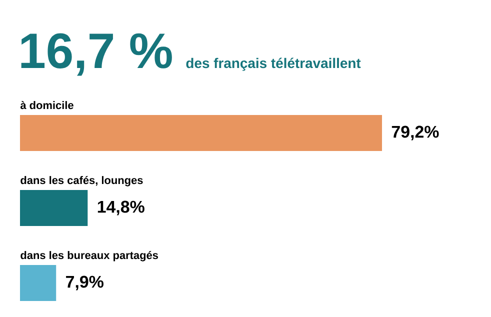 This screenshot has width=491, height=317. What do you see at coordinates (96, 54) in the screenshot?
I see `chart-title: 16,7 %` at bounding box center [96, 54].